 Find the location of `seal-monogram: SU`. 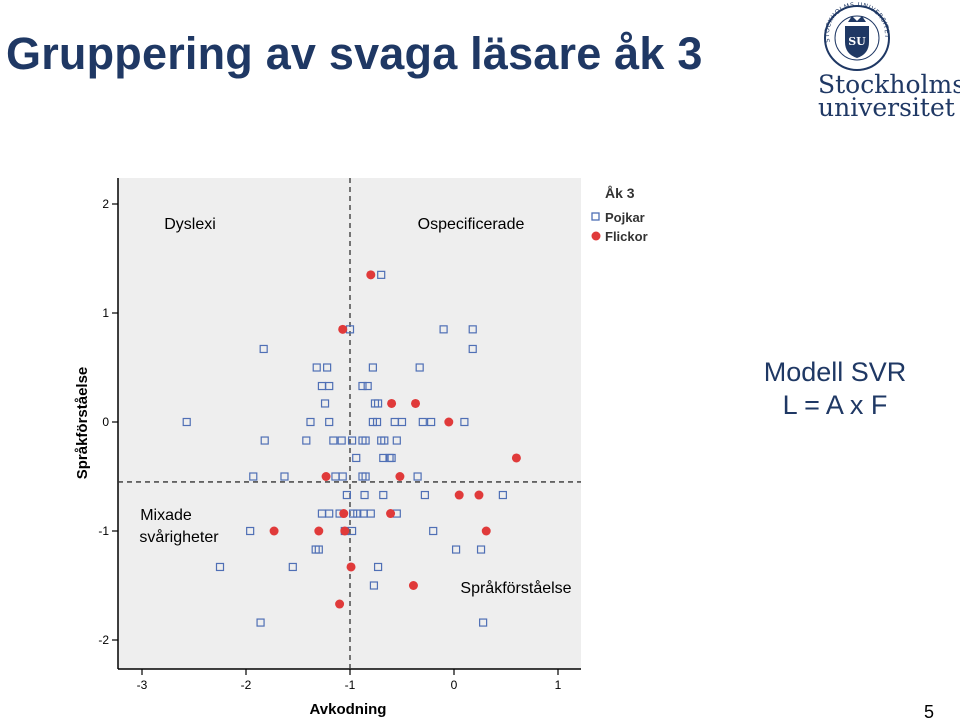

seal-monogram: SU is located at coordinates (857, 41).